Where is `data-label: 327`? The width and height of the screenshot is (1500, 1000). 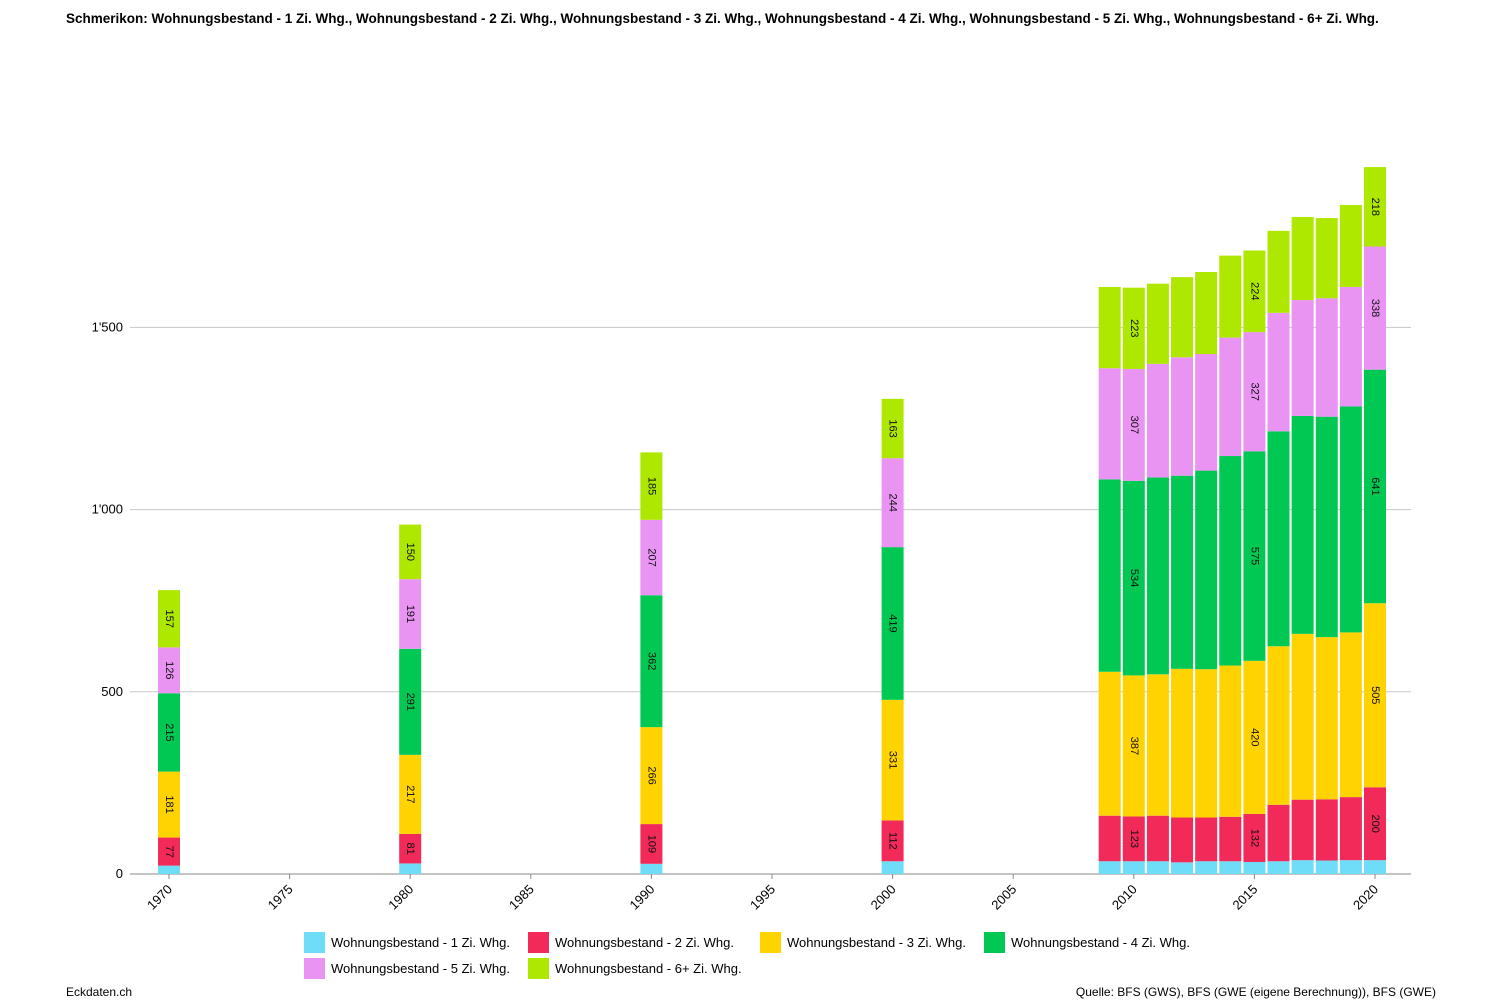
data-label: 327 is located at coordinates (1254, 392).